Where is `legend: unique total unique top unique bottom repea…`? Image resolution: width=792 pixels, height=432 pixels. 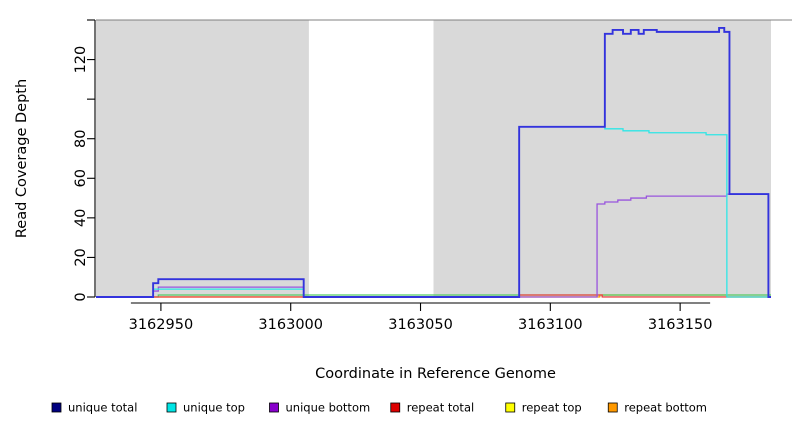 legend: unique total unique top unique bottom repea… is located at coordinates (379, 408).